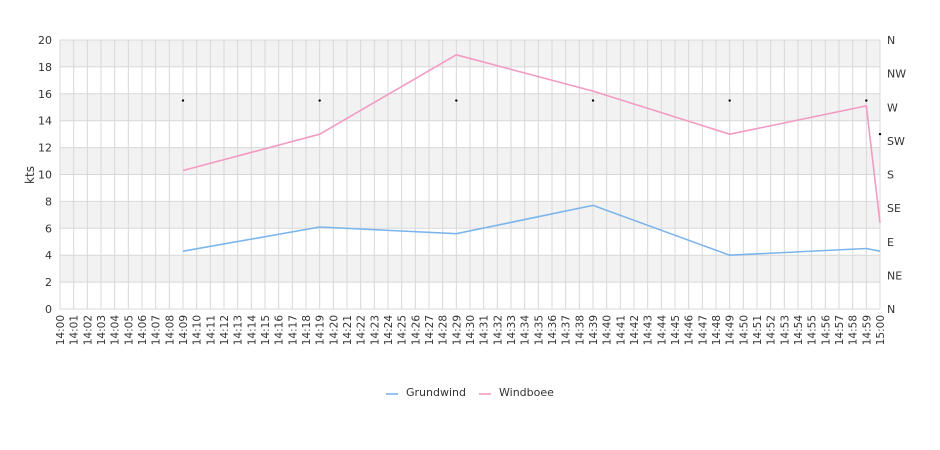 The width and height of the screenshot is (940, 450). Describe the element at coordinates (531, 117) in the screenshot. I see `direction-markers` at that location.